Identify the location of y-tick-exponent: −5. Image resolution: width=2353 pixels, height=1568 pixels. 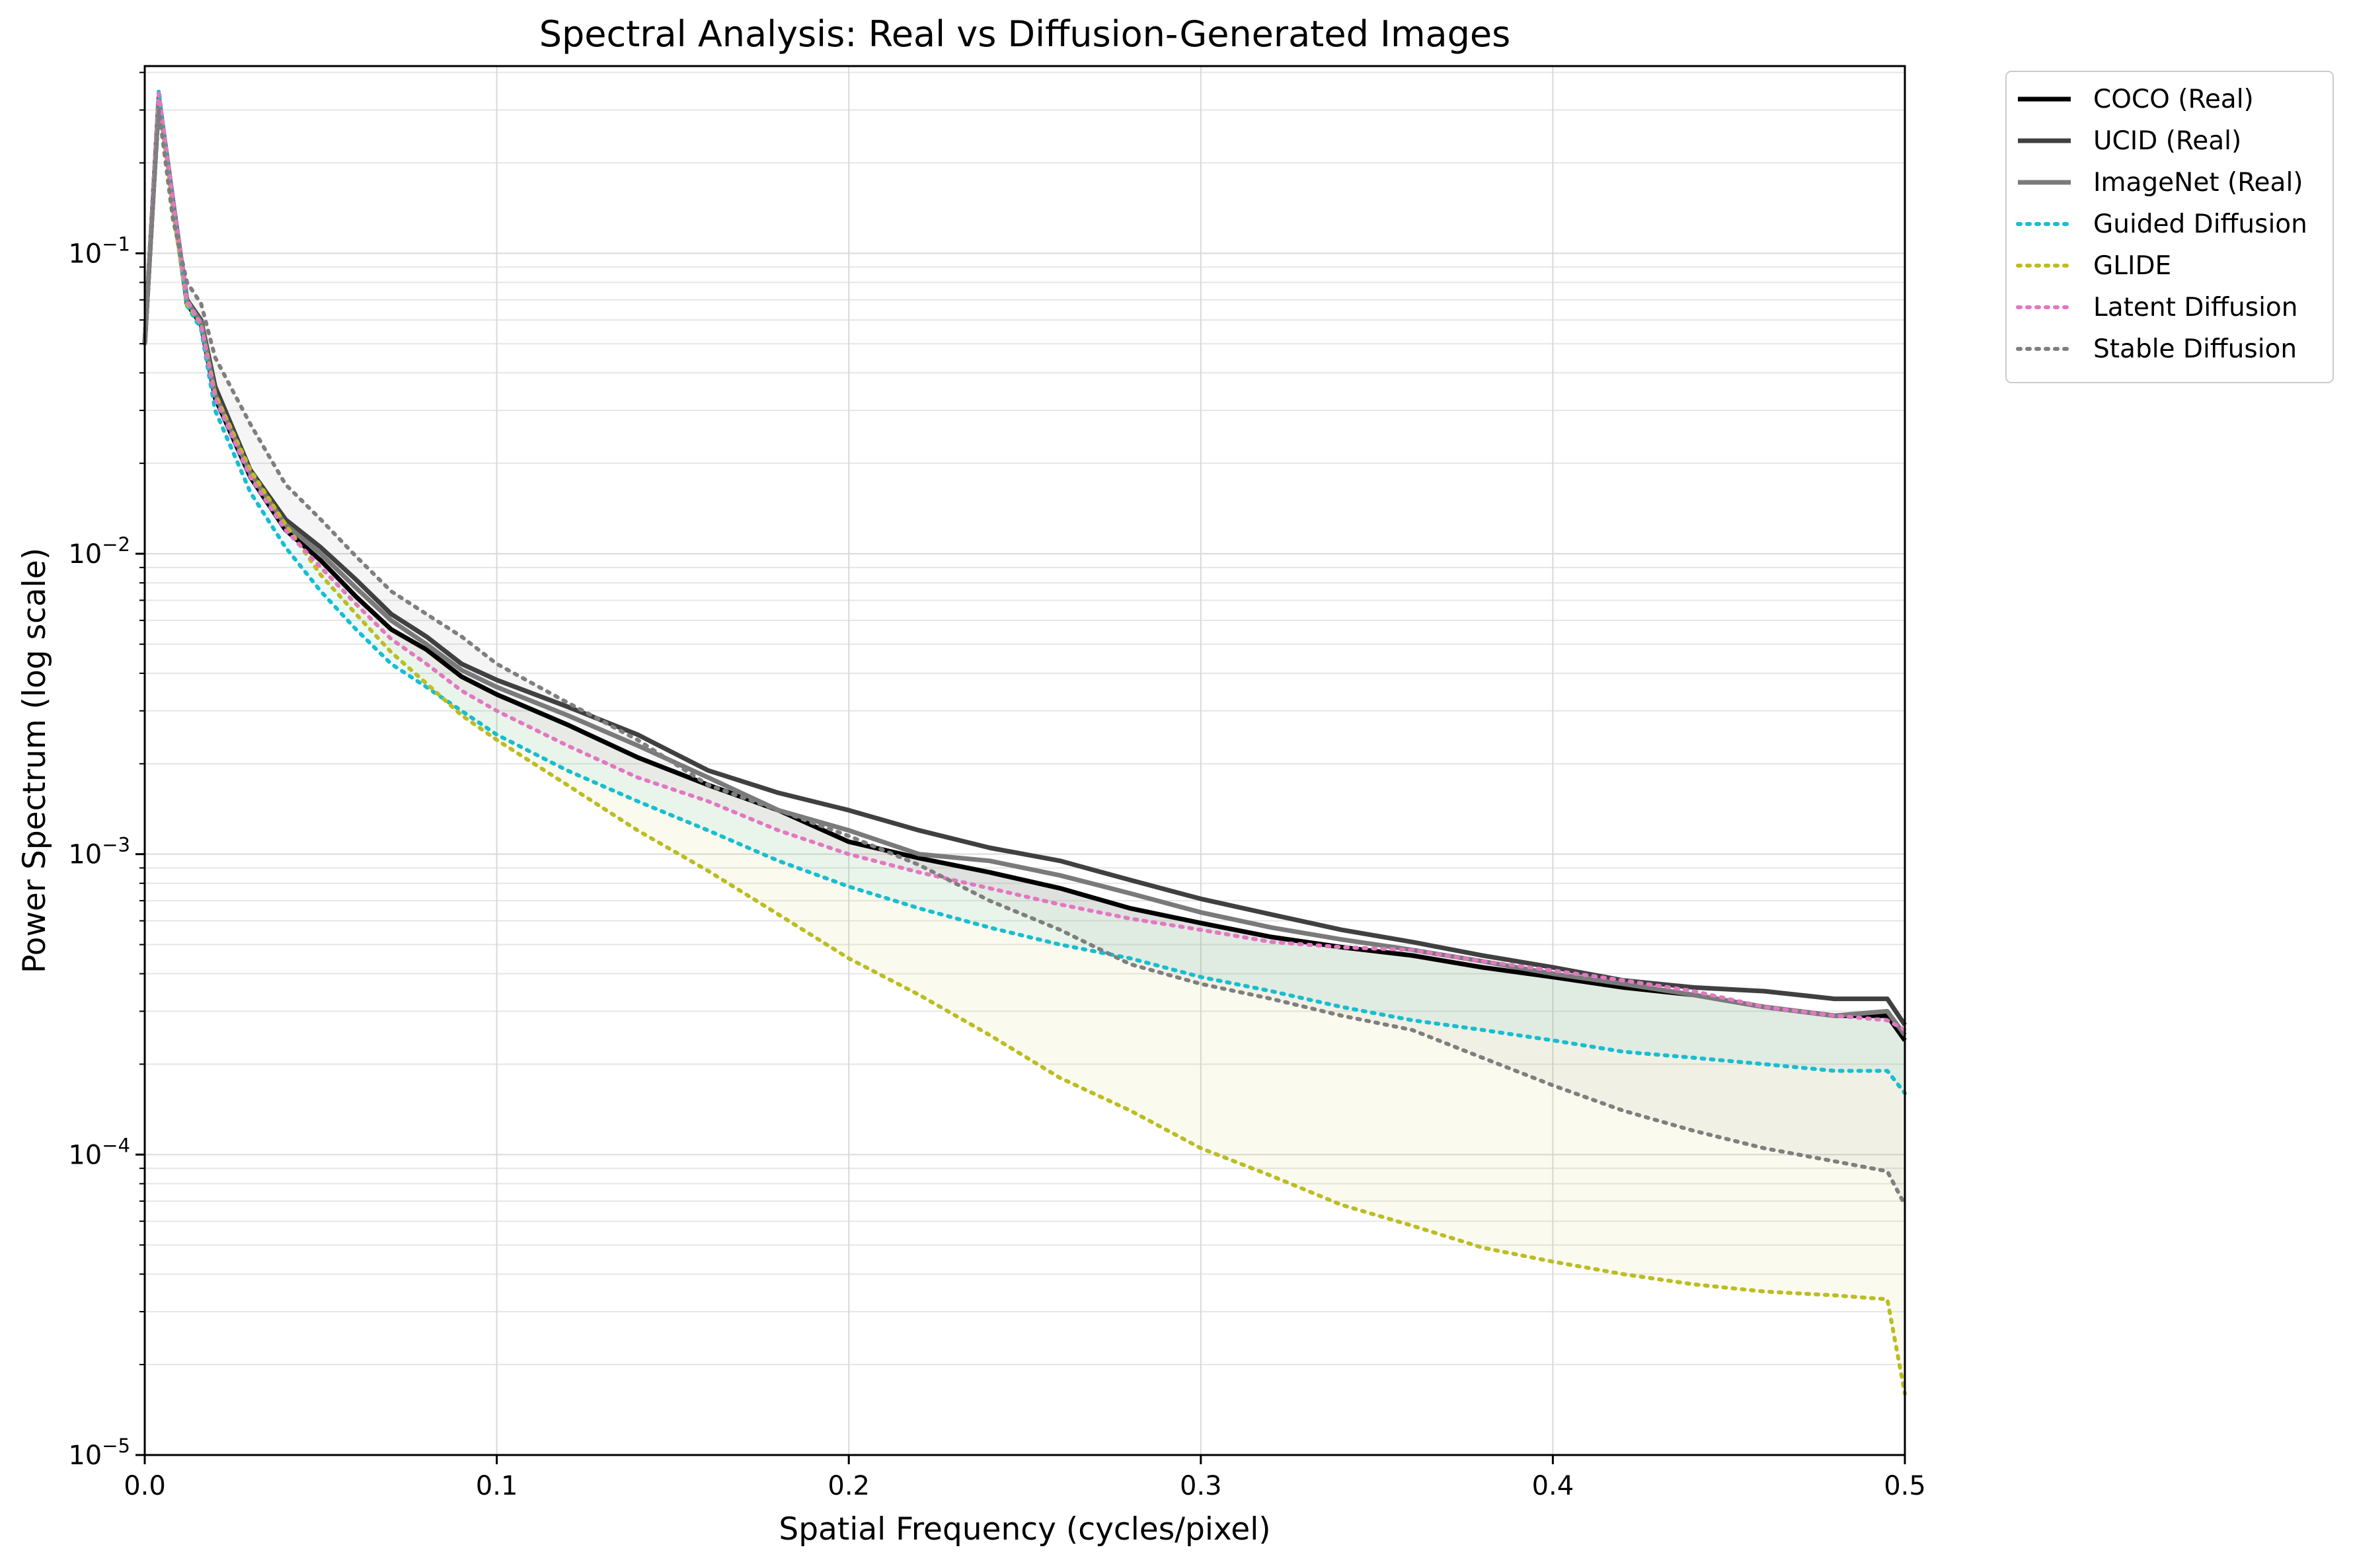
(116, 1446).